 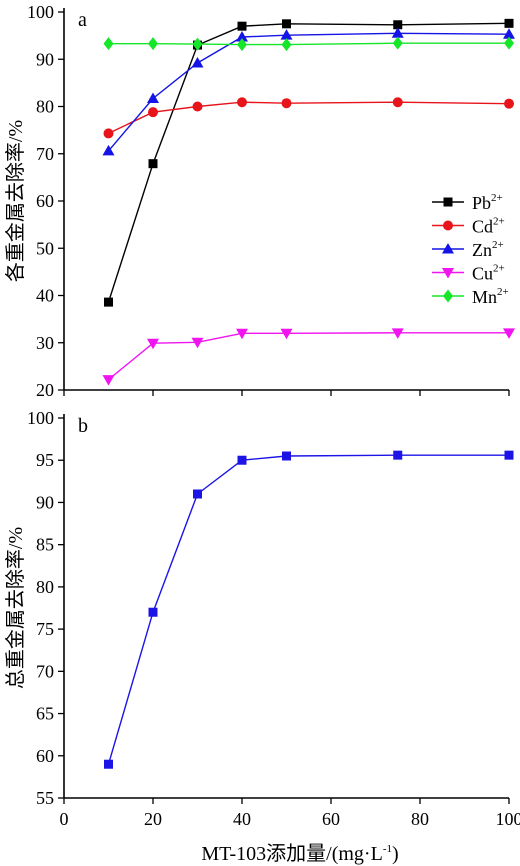 I want to click on x-tick-label: 60, so click(x=331, y=819).